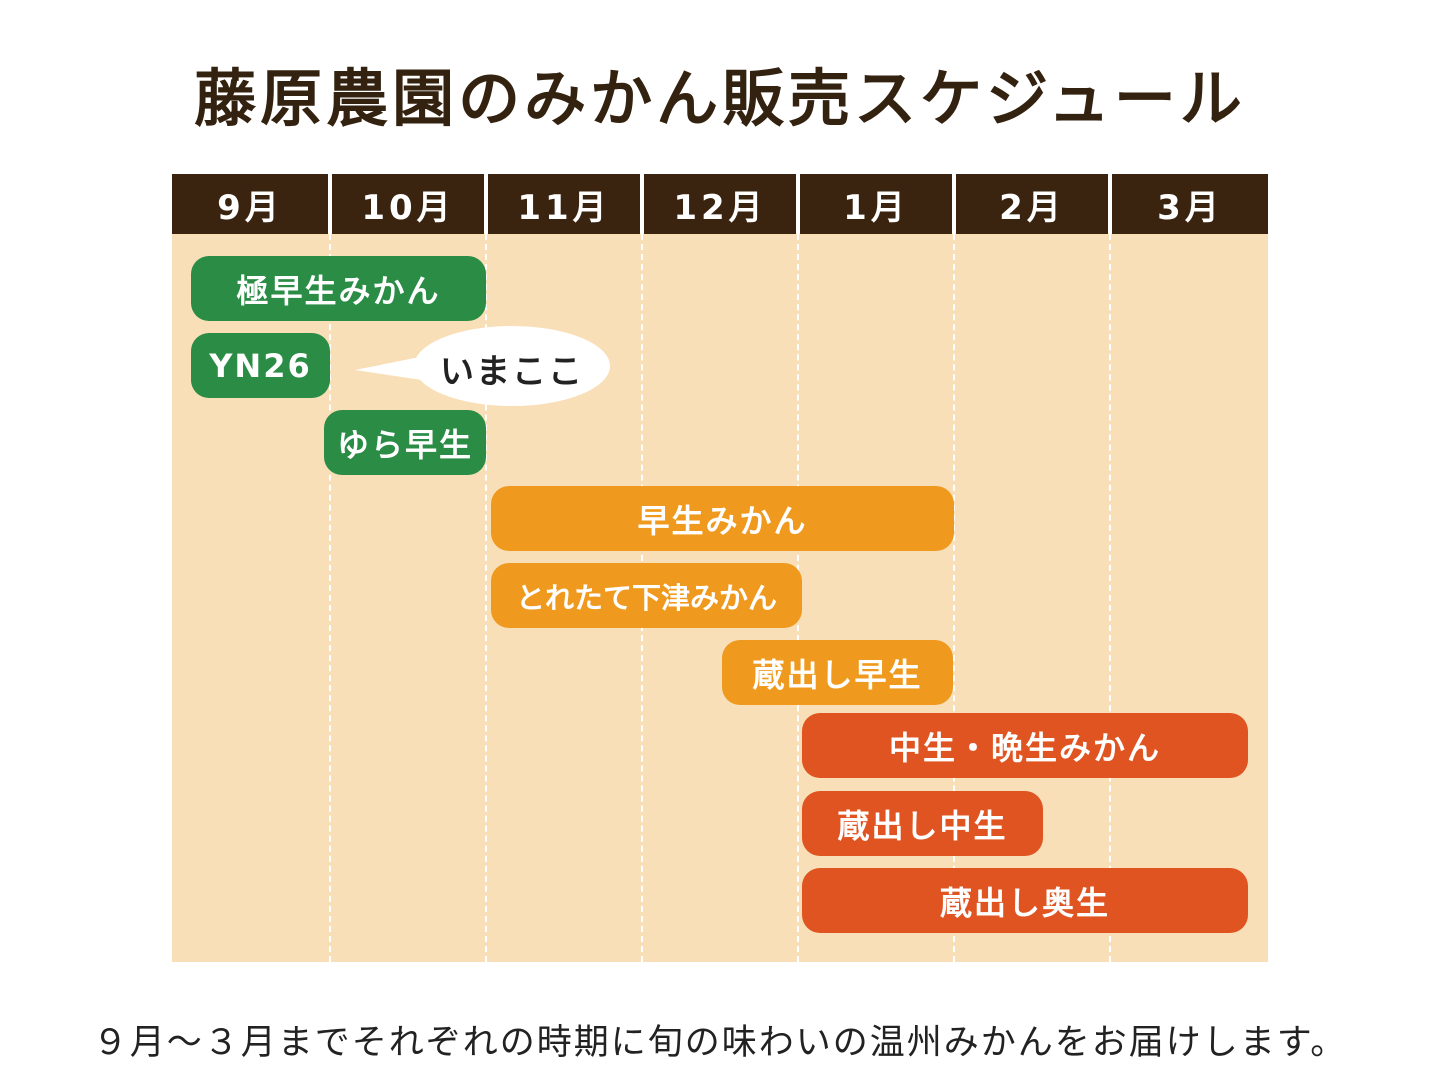 This screenshot has width=1440, height=1080. Describe the element at coordinates (720, 1043) in the screenshot. I see `footer-note: ９月〜３月までそれぞれの時期に旬の味わいの温州みかんをお届けします。` at that location.